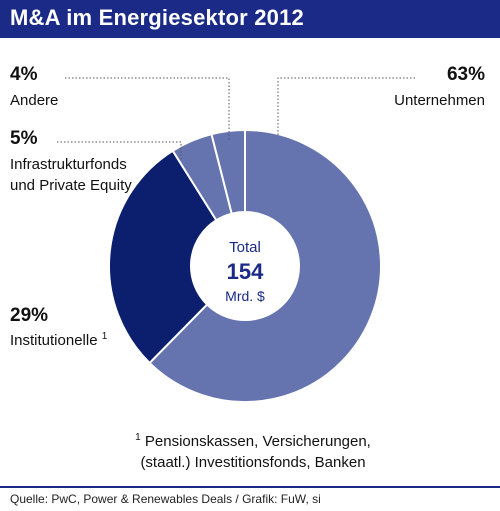 The image size is (500, 511). What do you see at coordinates (465, 74) in the screenshot?
I see `unternehmen-pct: 63%` at bounding box center [465, 74].